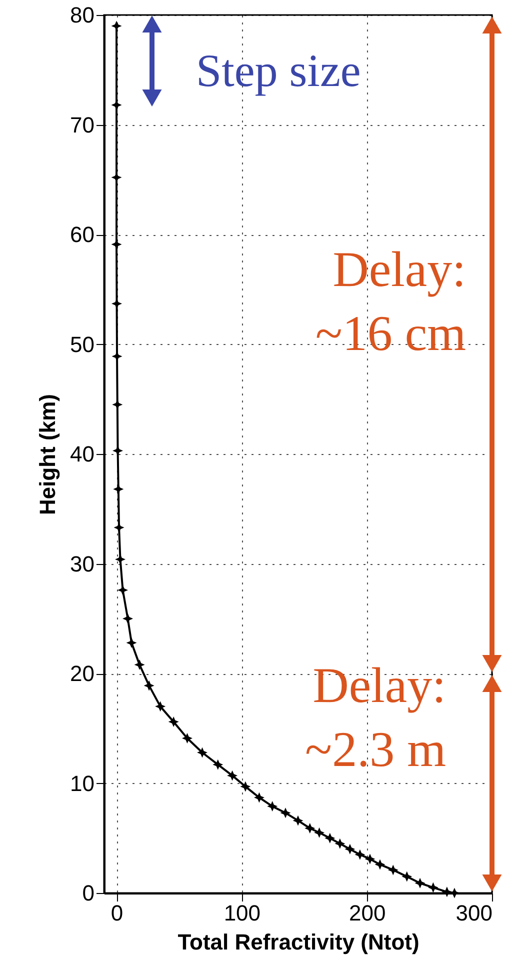  What do you see at coordinates (117, 913) in the screenshot?
I see `x-tick-label: 0` at bounding box center [117, 913].